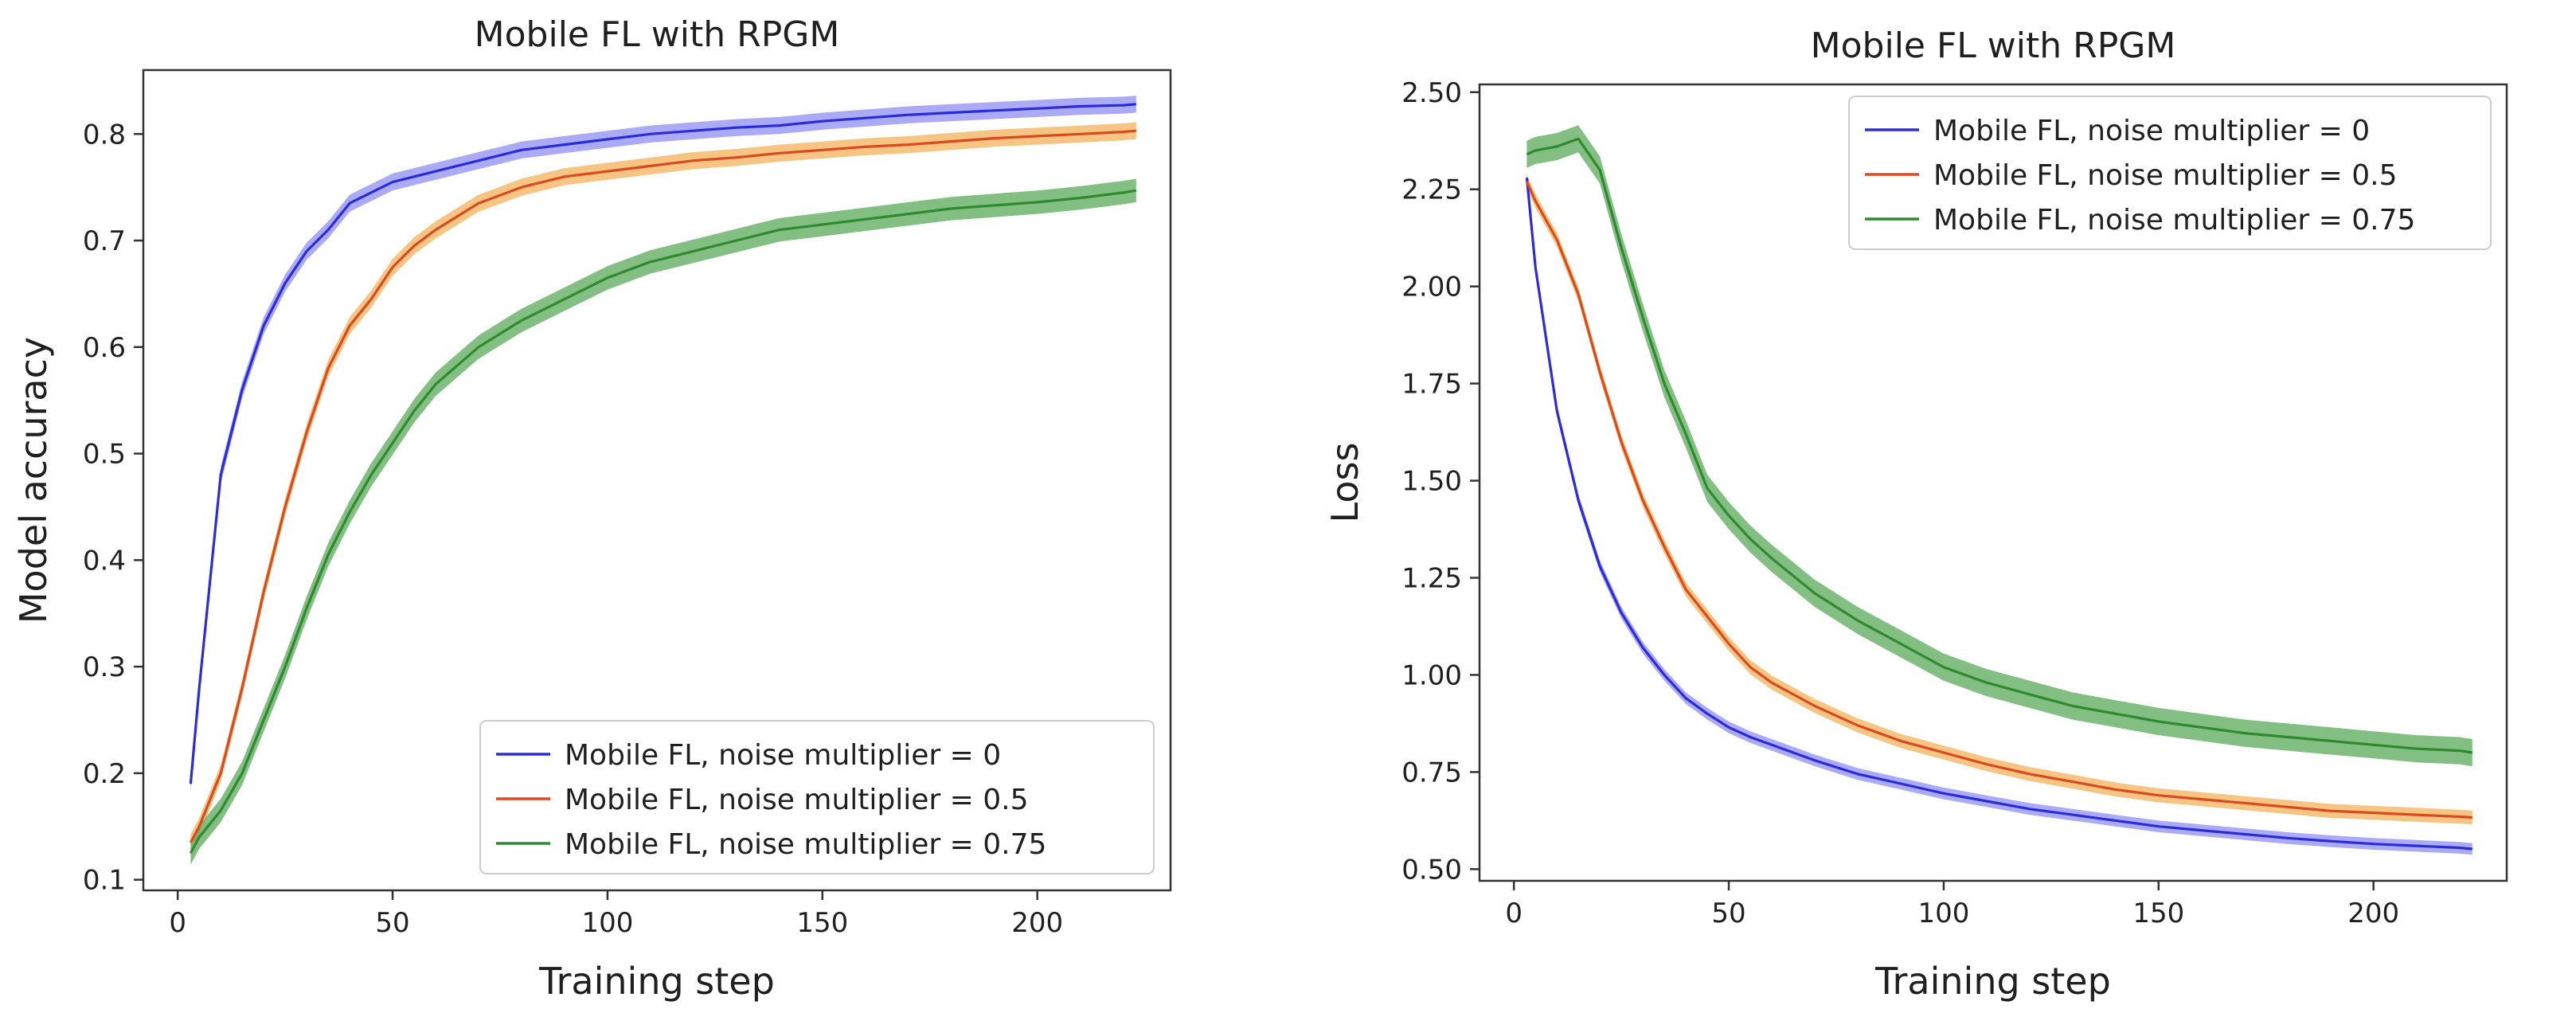  I want to click on y-tick-label: 0.4, so click(104, 561).